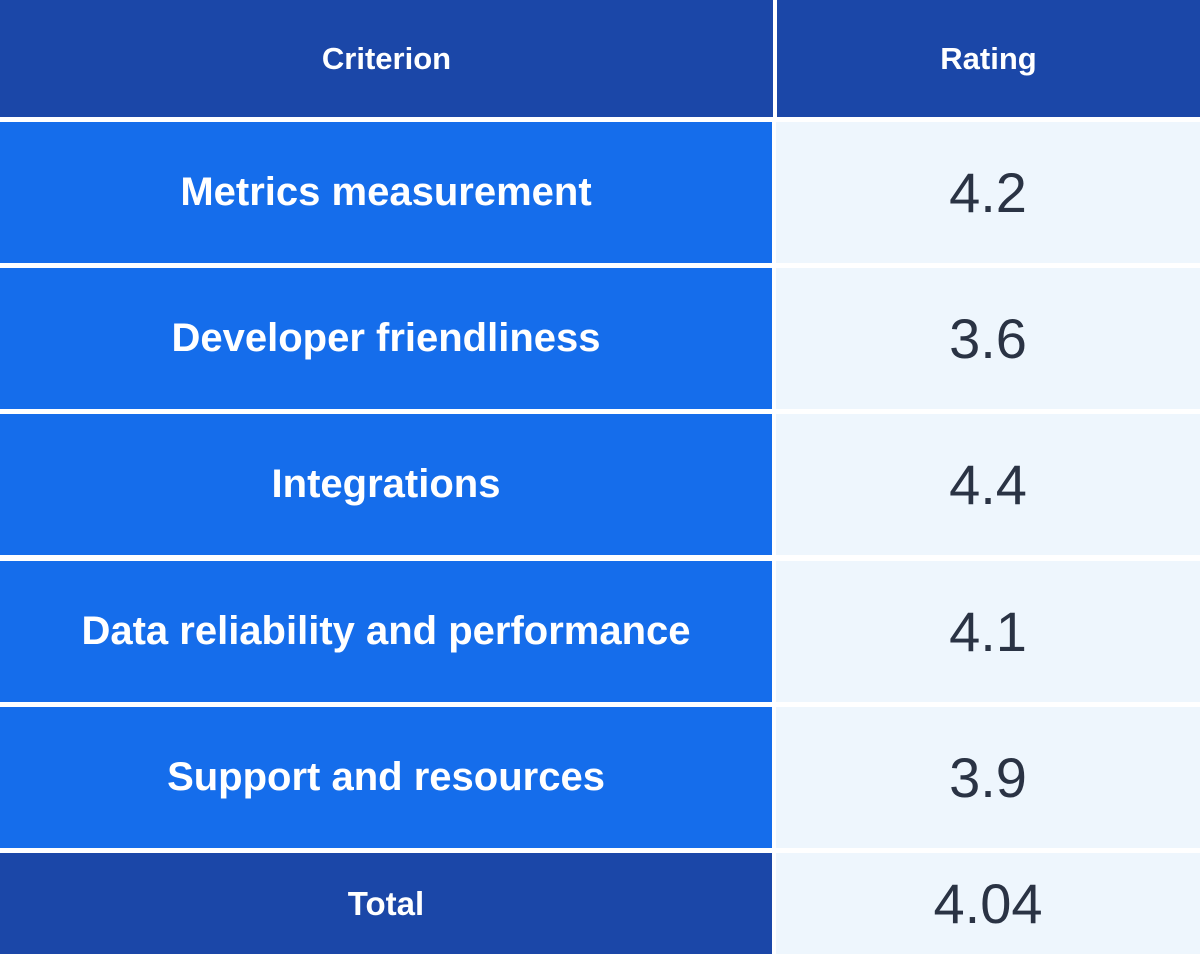 The width and height of the screenshot is (1200, 954). I want to click on total-rating: 4.04, so click(988, 903).